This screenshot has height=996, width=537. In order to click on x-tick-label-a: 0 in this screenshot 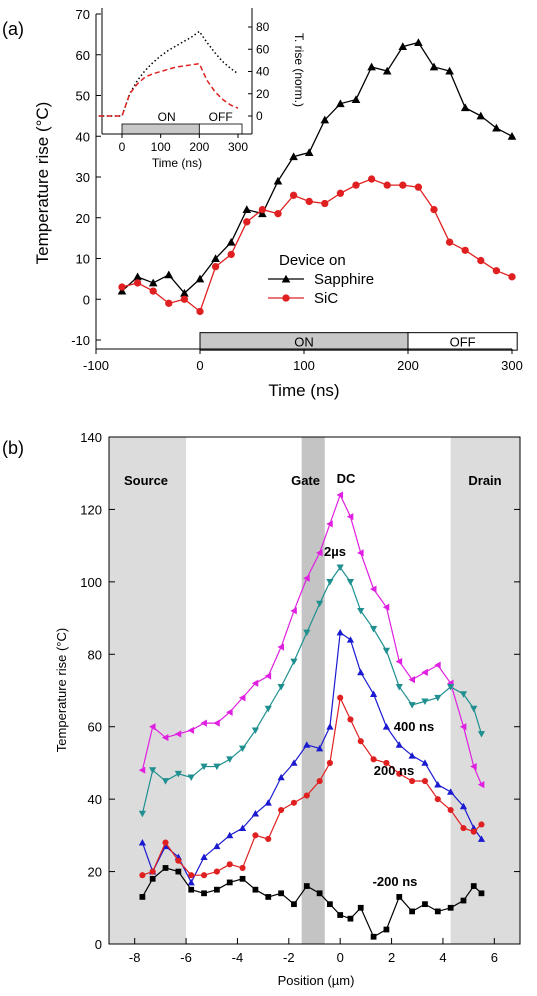, I will do `click(199, 365)`.